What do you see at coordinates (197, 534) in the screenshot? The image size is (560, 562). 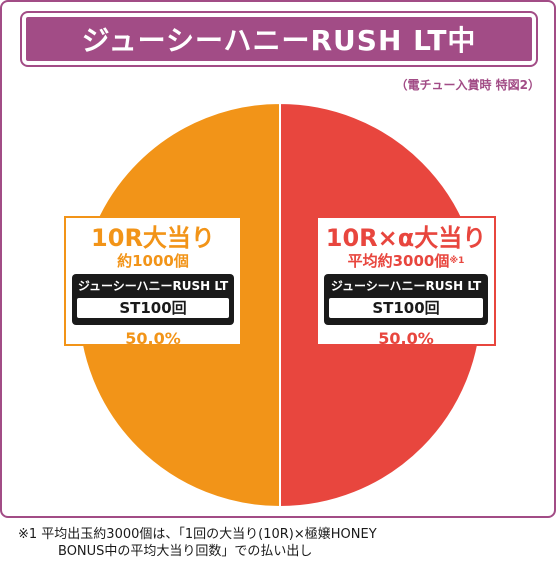 I see `footnote-line1: ※1 平均出玉約3000個は、「1回の大当り(10R)×極嬢HONEY` at bounding box center [197, 534].